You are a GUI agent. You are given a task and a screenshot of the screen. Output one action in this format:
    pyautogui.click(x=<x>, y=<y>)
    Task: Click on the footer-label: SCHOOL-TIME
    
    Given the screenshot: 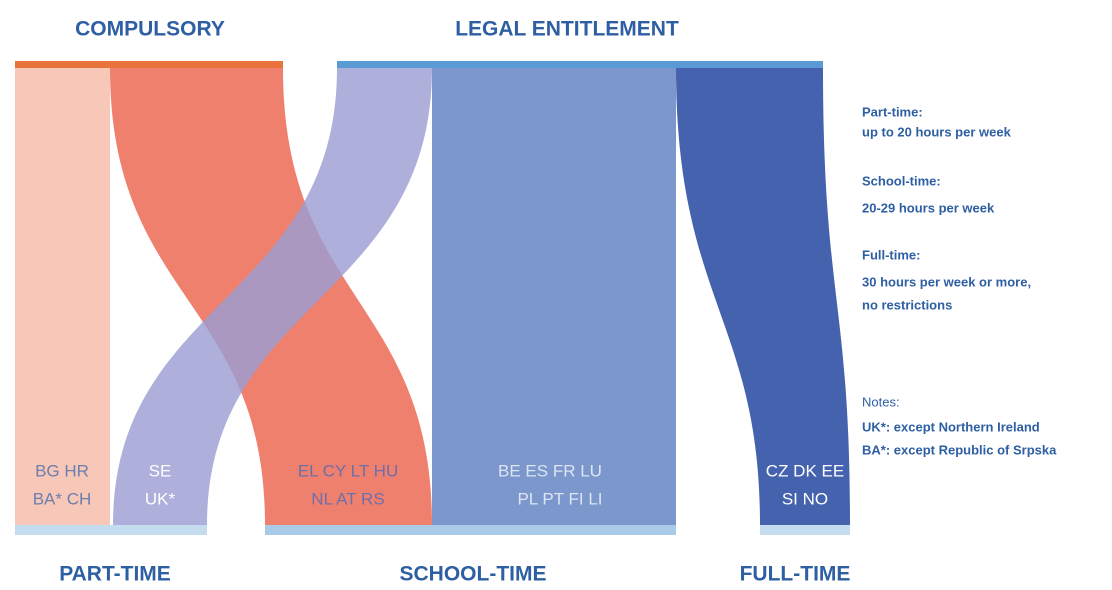 What is the action you would take?
    pyautogui.click(x=473, y=574)
    